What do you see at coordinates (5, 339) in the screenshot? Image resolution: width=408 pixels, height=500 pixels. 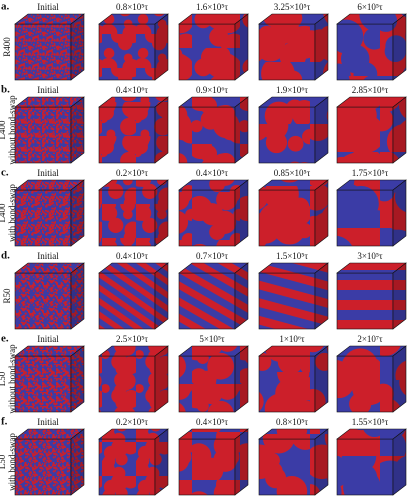 I see `row-letter: e.` at bounding box center [5, 339].